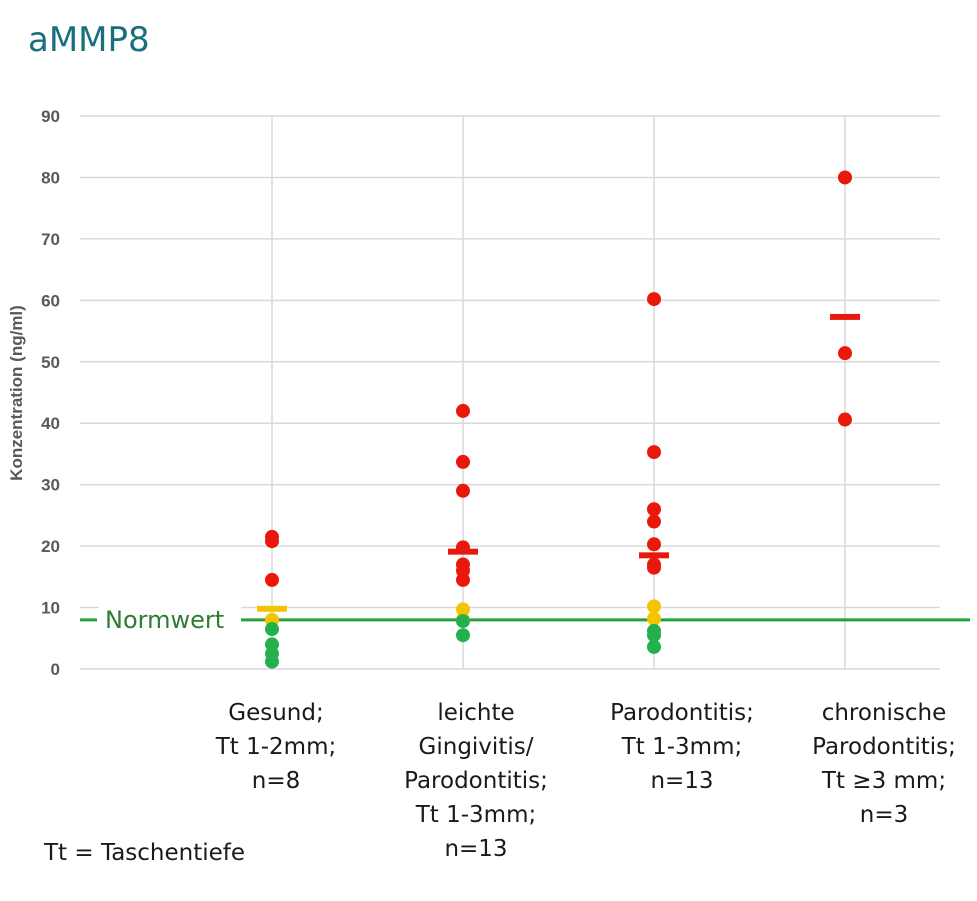 The width and height of the screenshot is (977, 901). I want to click on y-tick-label: 70, so click(50, 239).